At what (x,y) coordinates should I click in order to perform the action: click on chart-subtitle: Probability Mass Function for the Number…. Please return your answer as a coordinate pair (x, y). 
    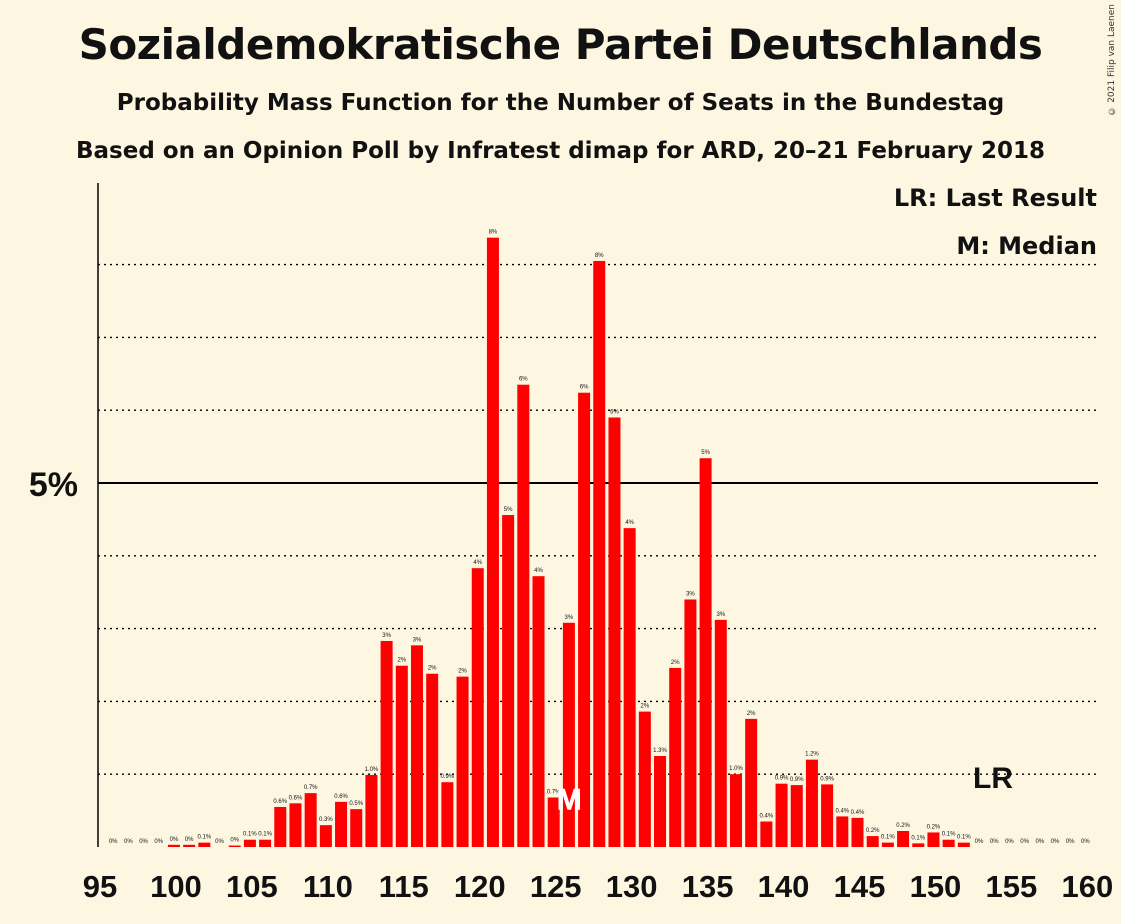
    Looking at the image, I should click on (560, 103).